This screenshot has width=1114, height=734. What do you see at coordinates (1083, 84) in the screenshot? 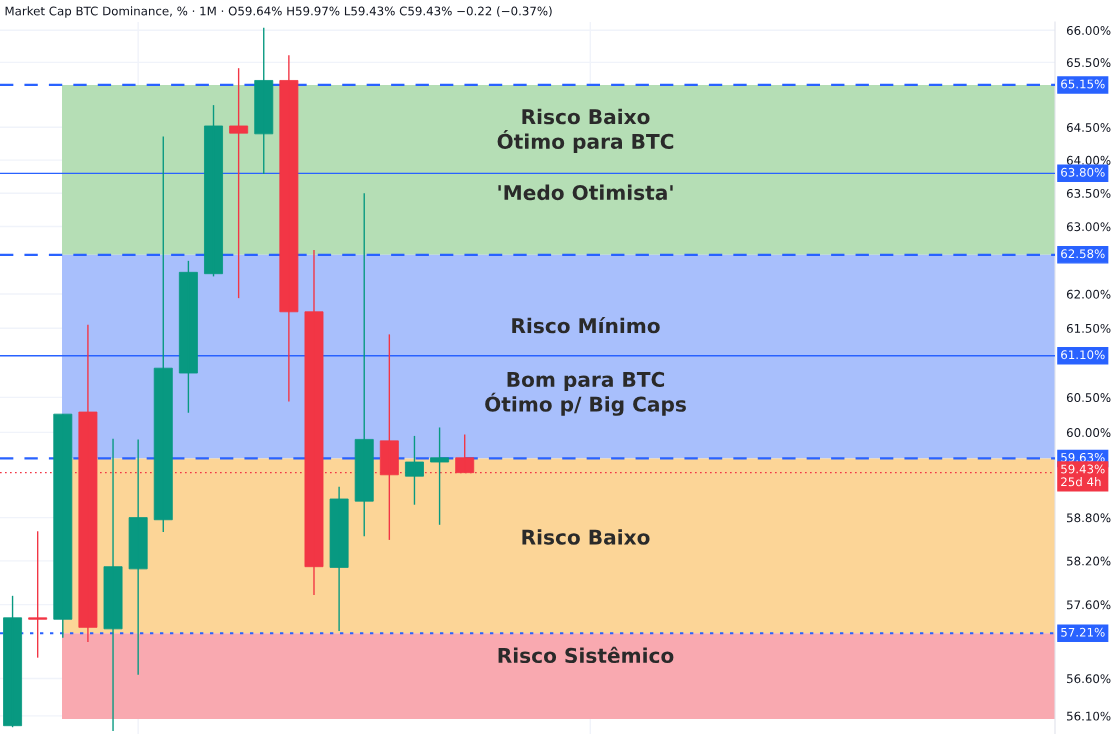
I see `ref-line-label: 65.15%` at bounding box center [1083, 84].